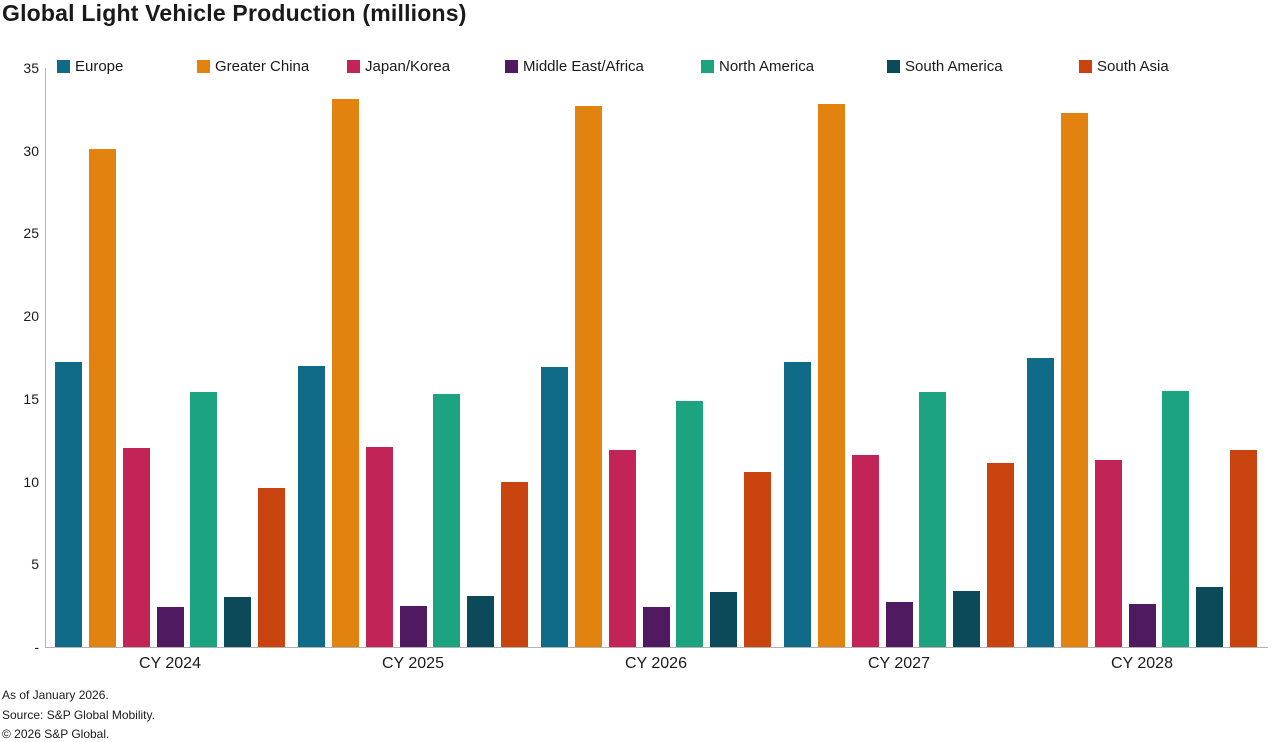 The image size is (1280, 742). Describe the element at coordinates (707, 66) in the screenshot. I see `legend-swatch-north-america` at that location.